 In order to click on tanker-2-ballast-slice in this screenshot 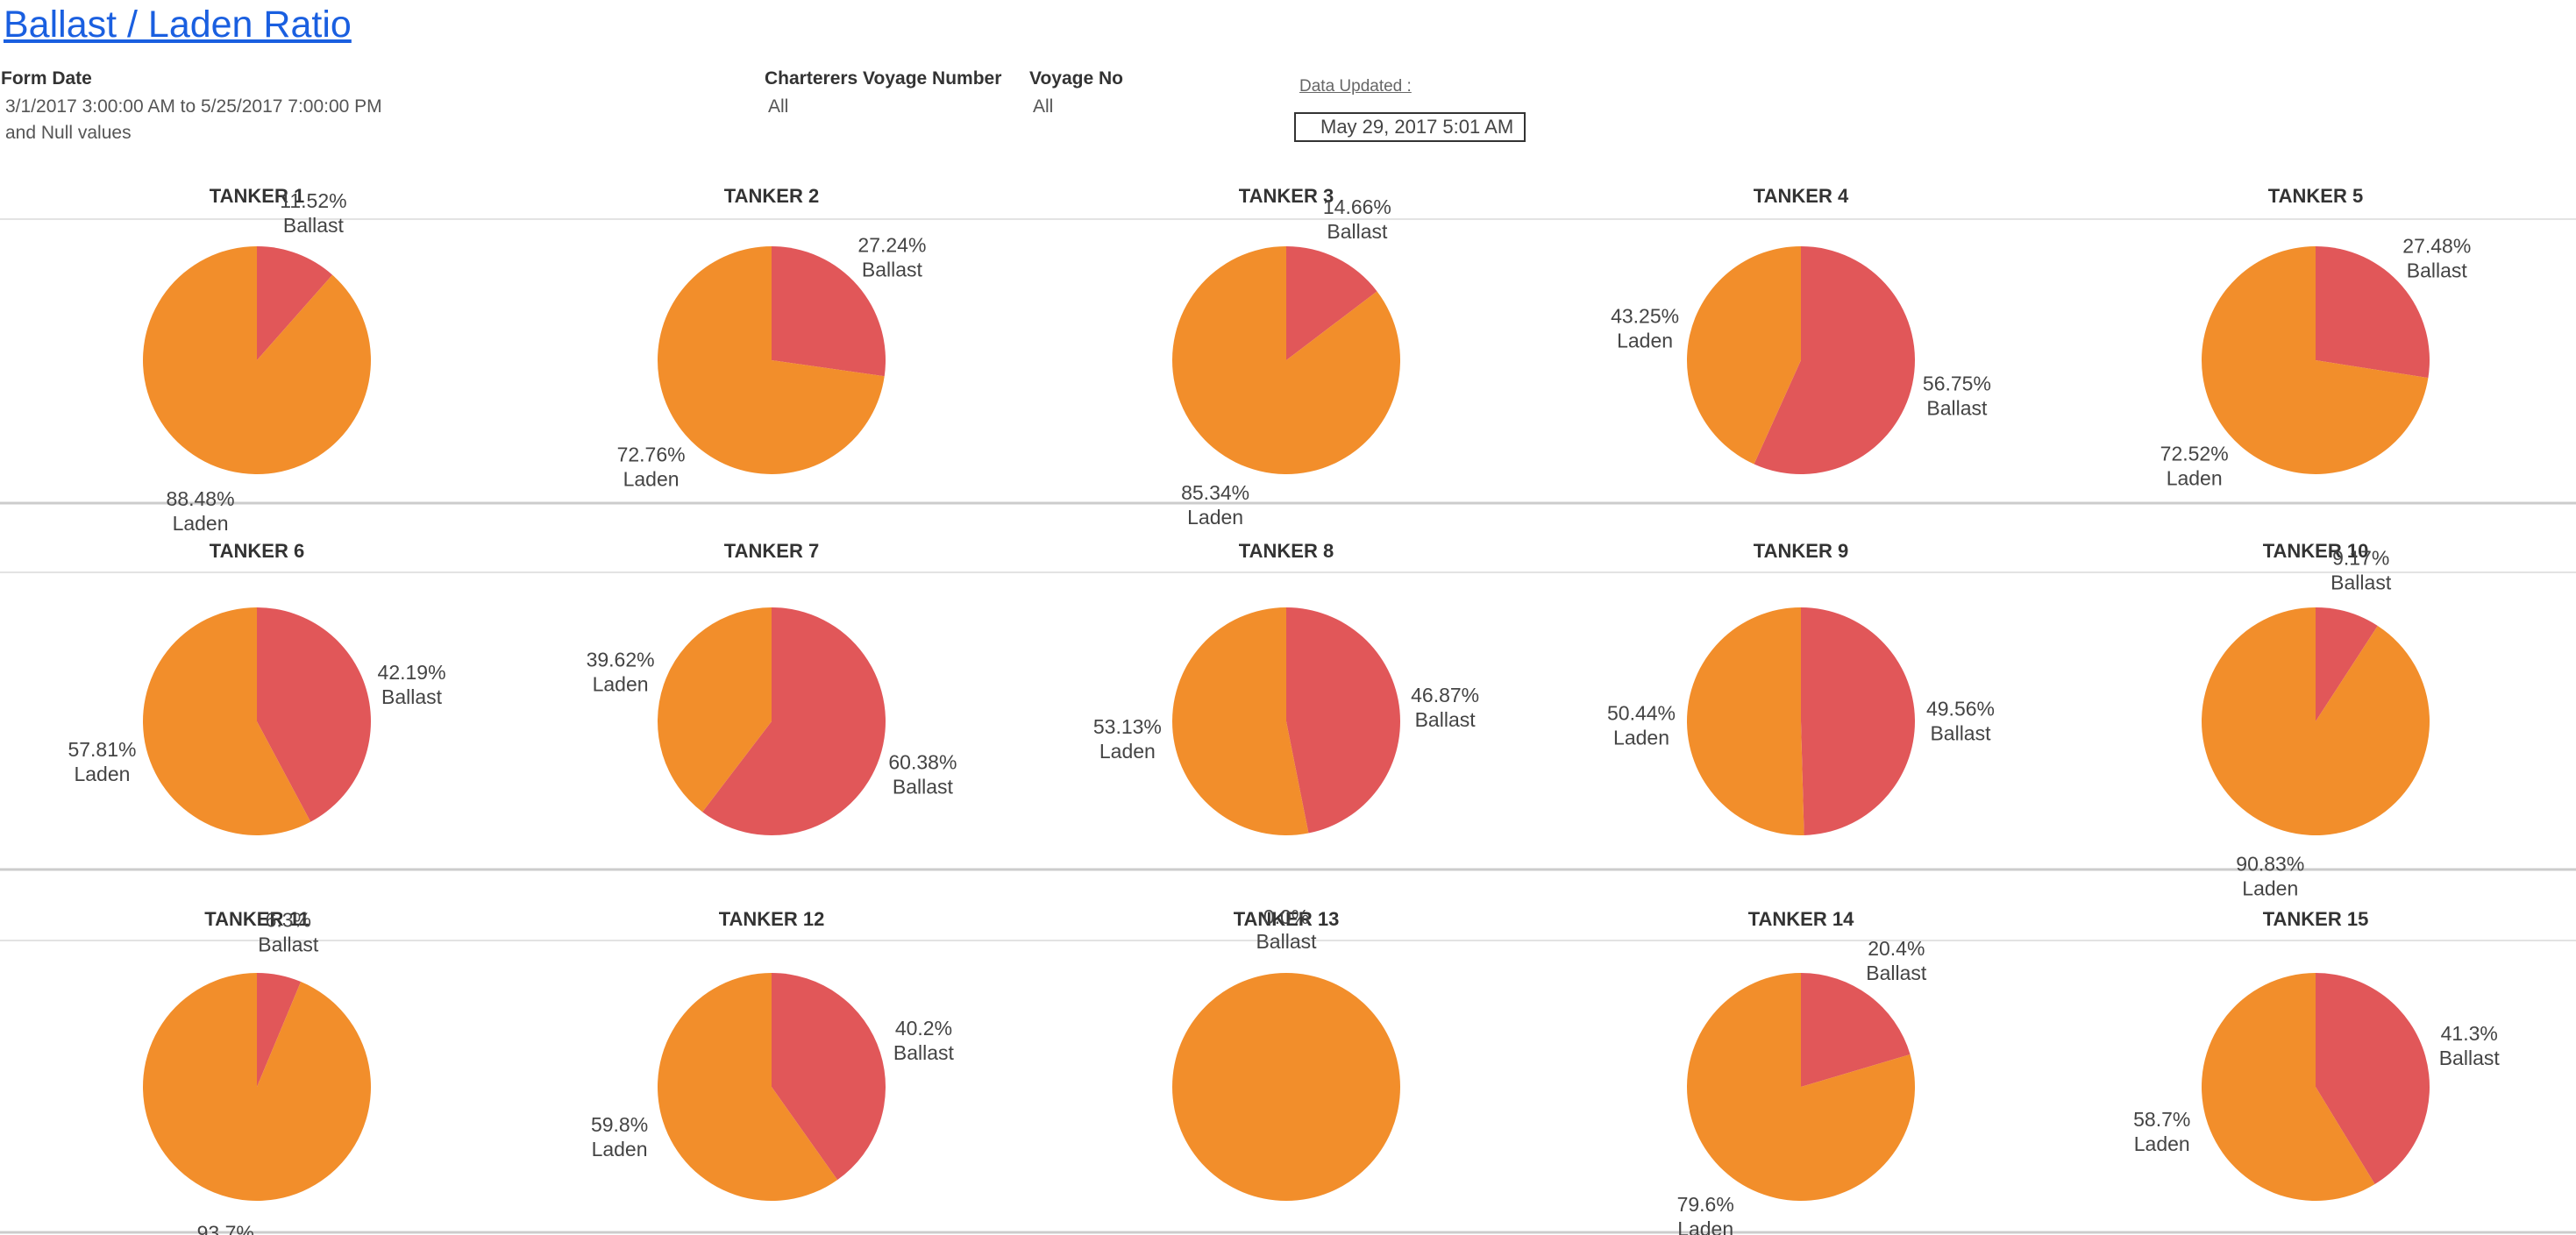, I will do `click(829, 311)`.